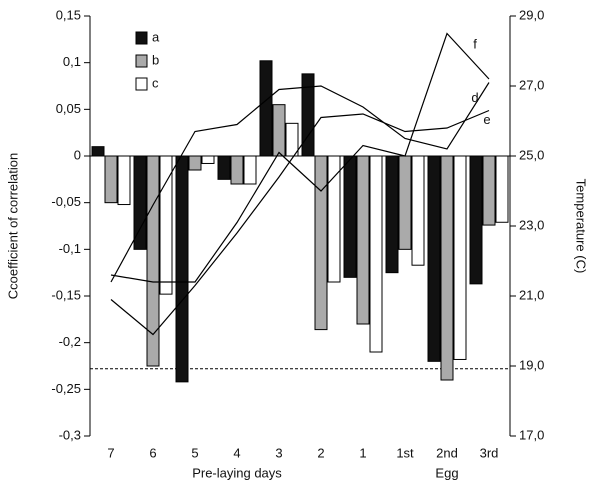 This screenshot has height=489, width=593. I want to click on y-tick-label: 0,15, so click(68, 14).